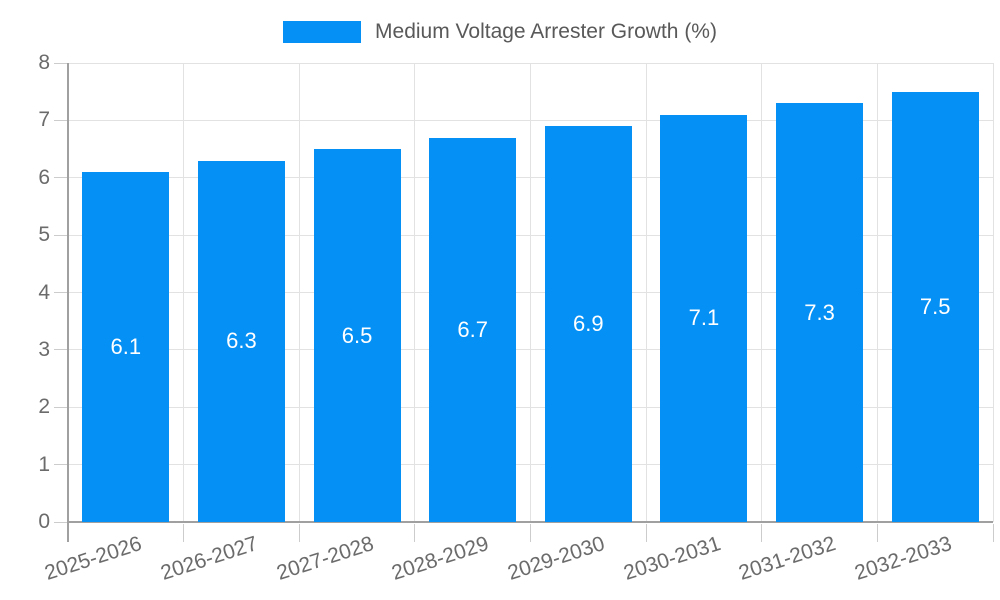  Describe the element at coordinates (44, 521) in the screenshot. I see `y-axis-tick-label: 0` at that location.